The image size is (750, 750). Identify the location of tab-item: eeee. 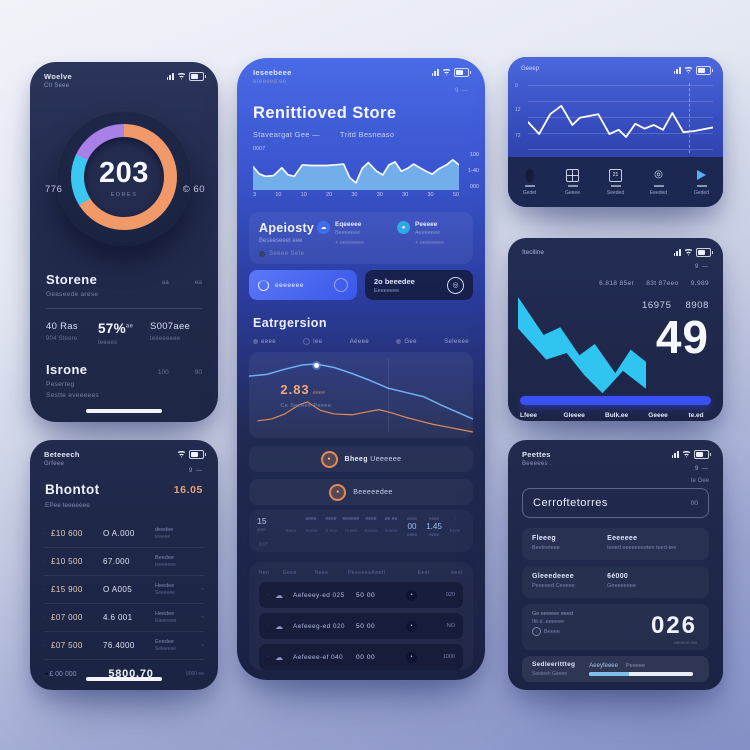
(264, 341).